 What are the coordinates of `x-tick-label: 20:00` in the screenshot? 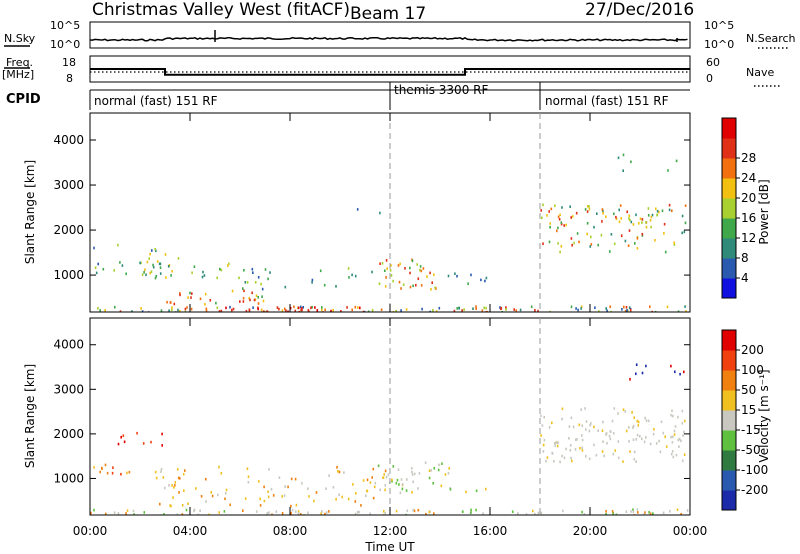 It's located at (590, 531).